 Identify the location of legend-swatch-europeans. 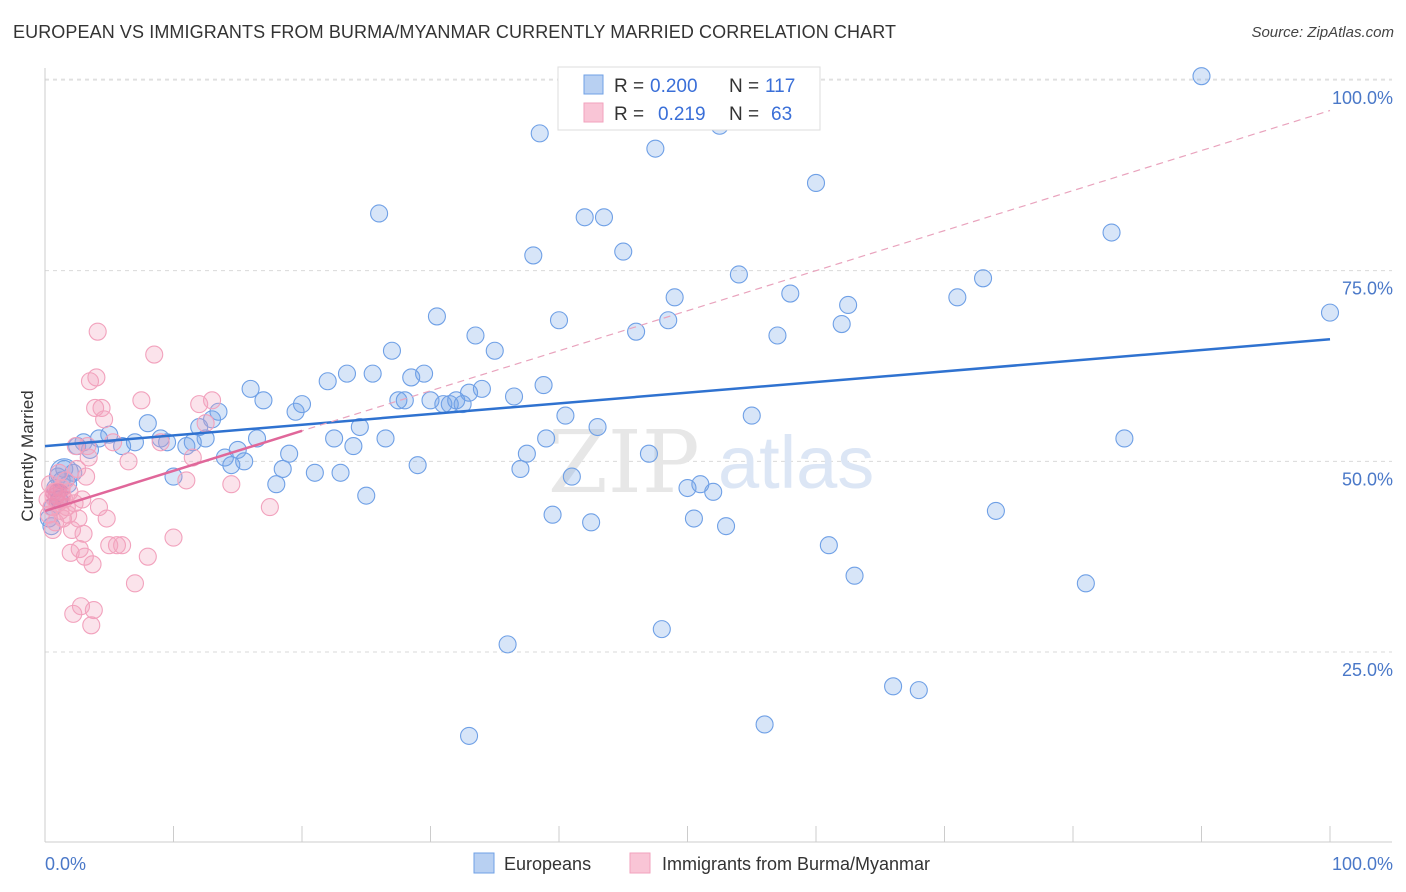
(593, 84).